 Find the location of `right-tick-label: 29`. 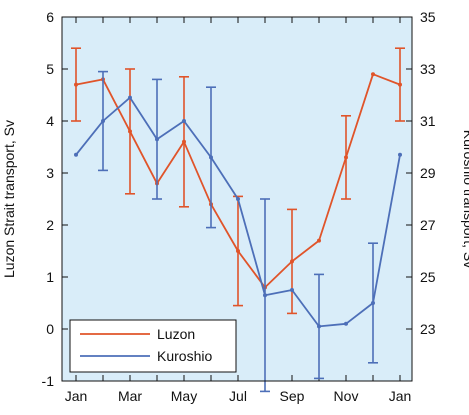

right-tick-label: 29 is located at coordinates (428, 173).